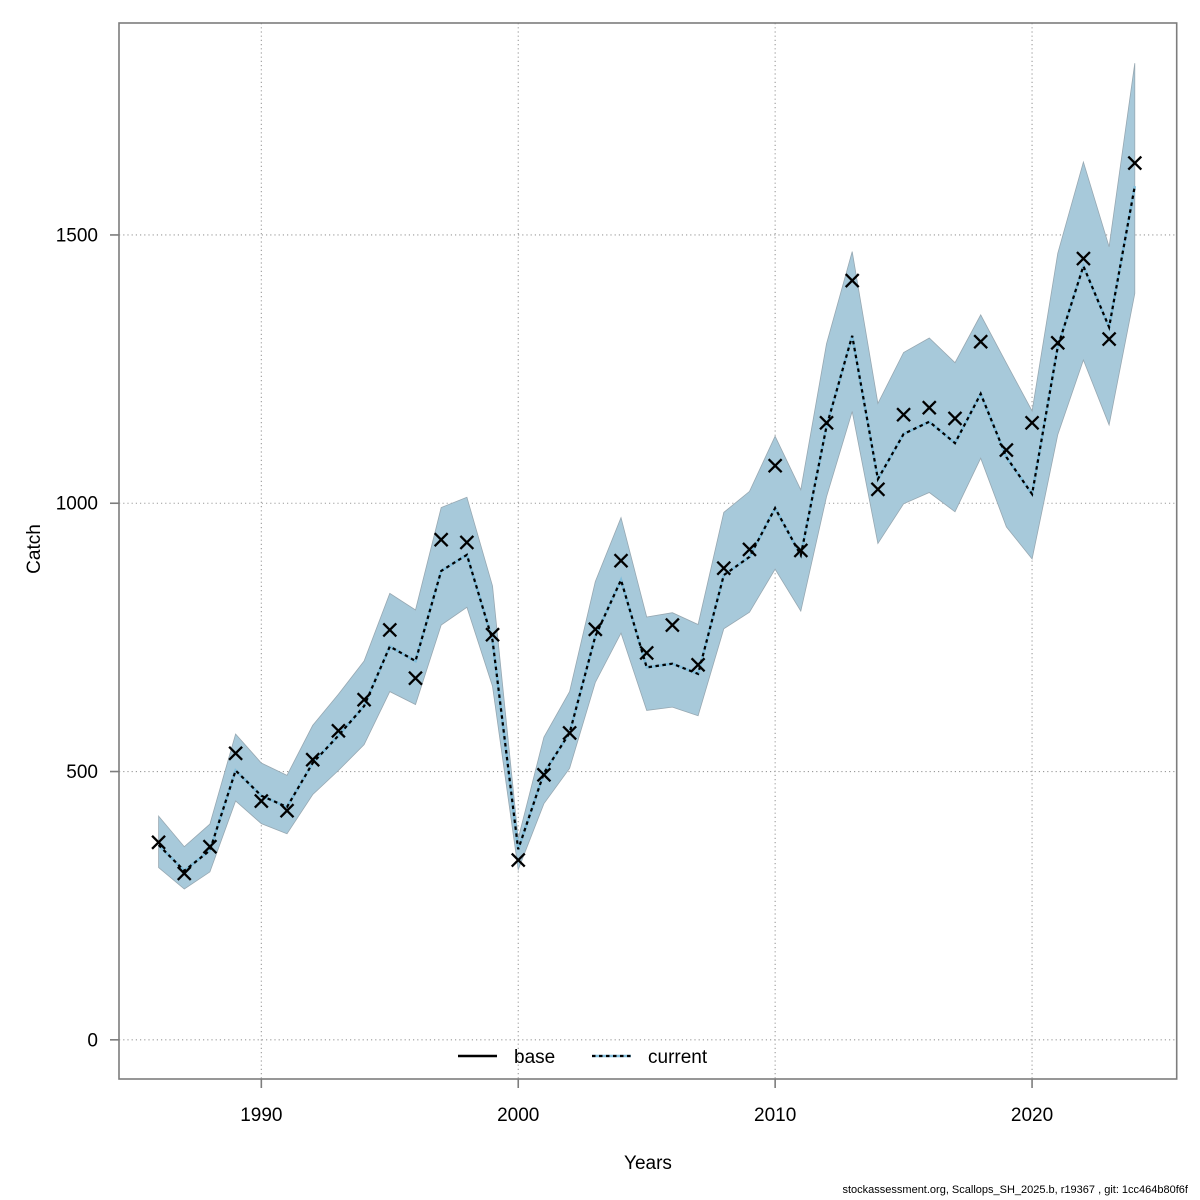 The width and height of the screenshot is (1200, 1200). Describe the element at coordinates (544, 775) in the screenshot. I see `base-x-marker-2001` at that location.